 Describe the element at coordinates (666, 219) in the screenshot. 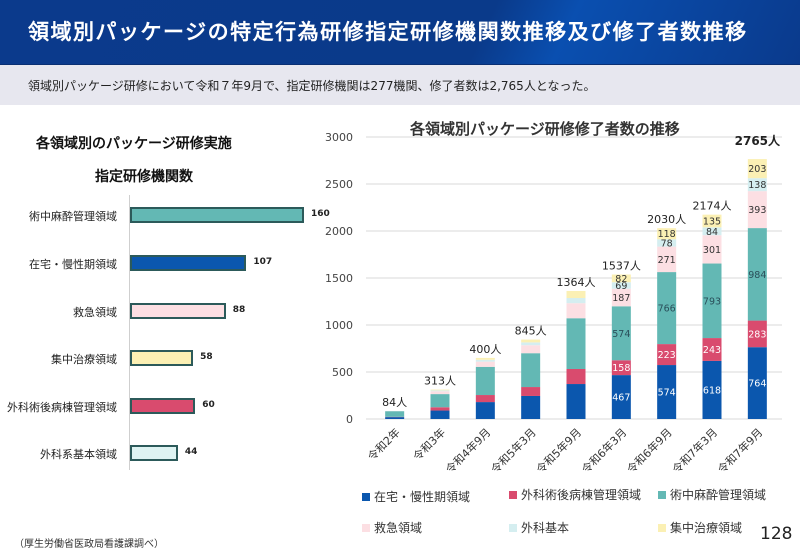

I see `bar-total-label: 2030人` at that location.